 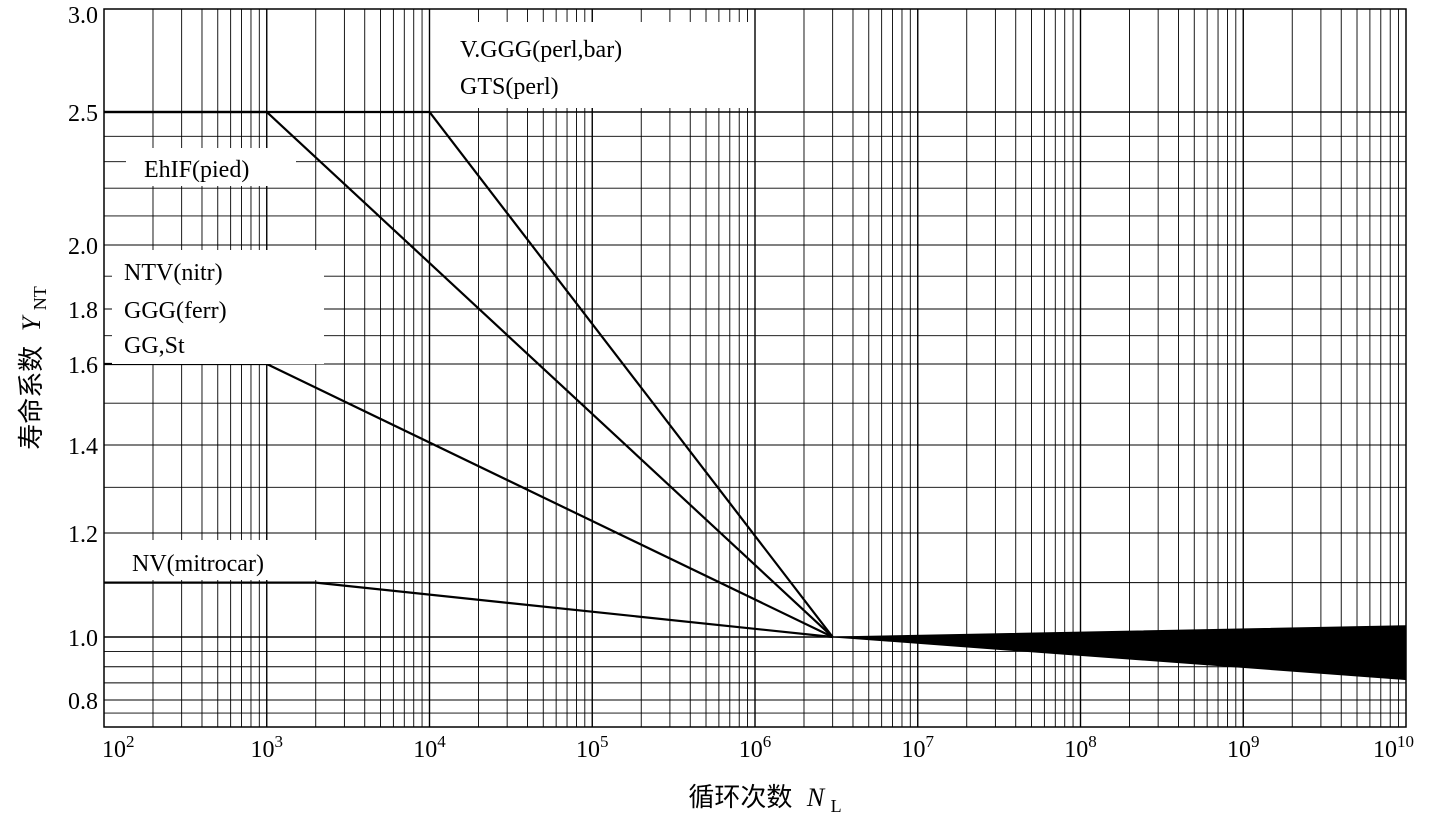 I want to click on x-tick-exponent: 4, so click(x=441, y=741).